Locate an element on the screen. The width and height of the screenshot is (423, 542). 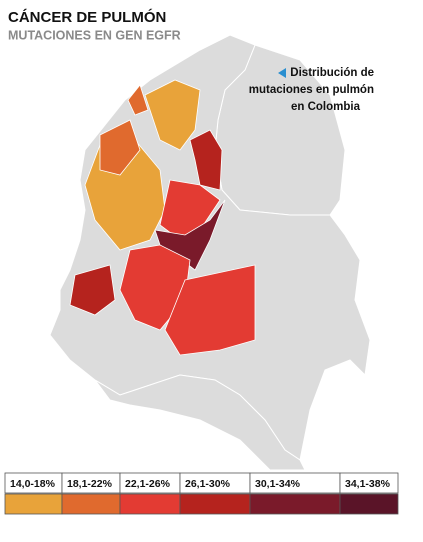
legend-label-box is located at coordinates (369, 483).